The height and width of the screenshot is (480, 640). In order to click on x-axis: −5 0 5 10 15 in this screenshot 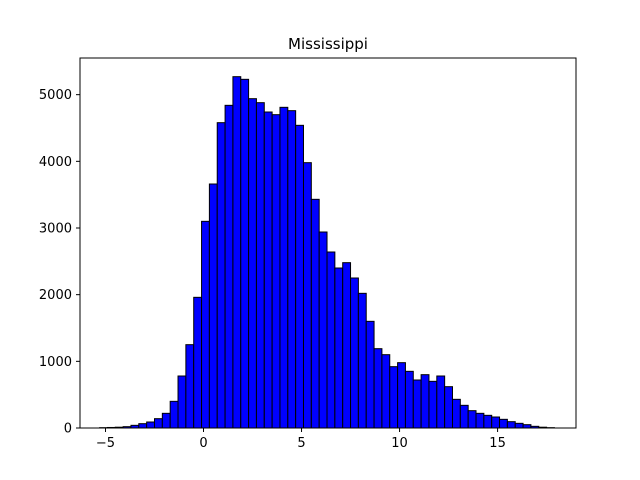, I will do `click(301, 439)`.